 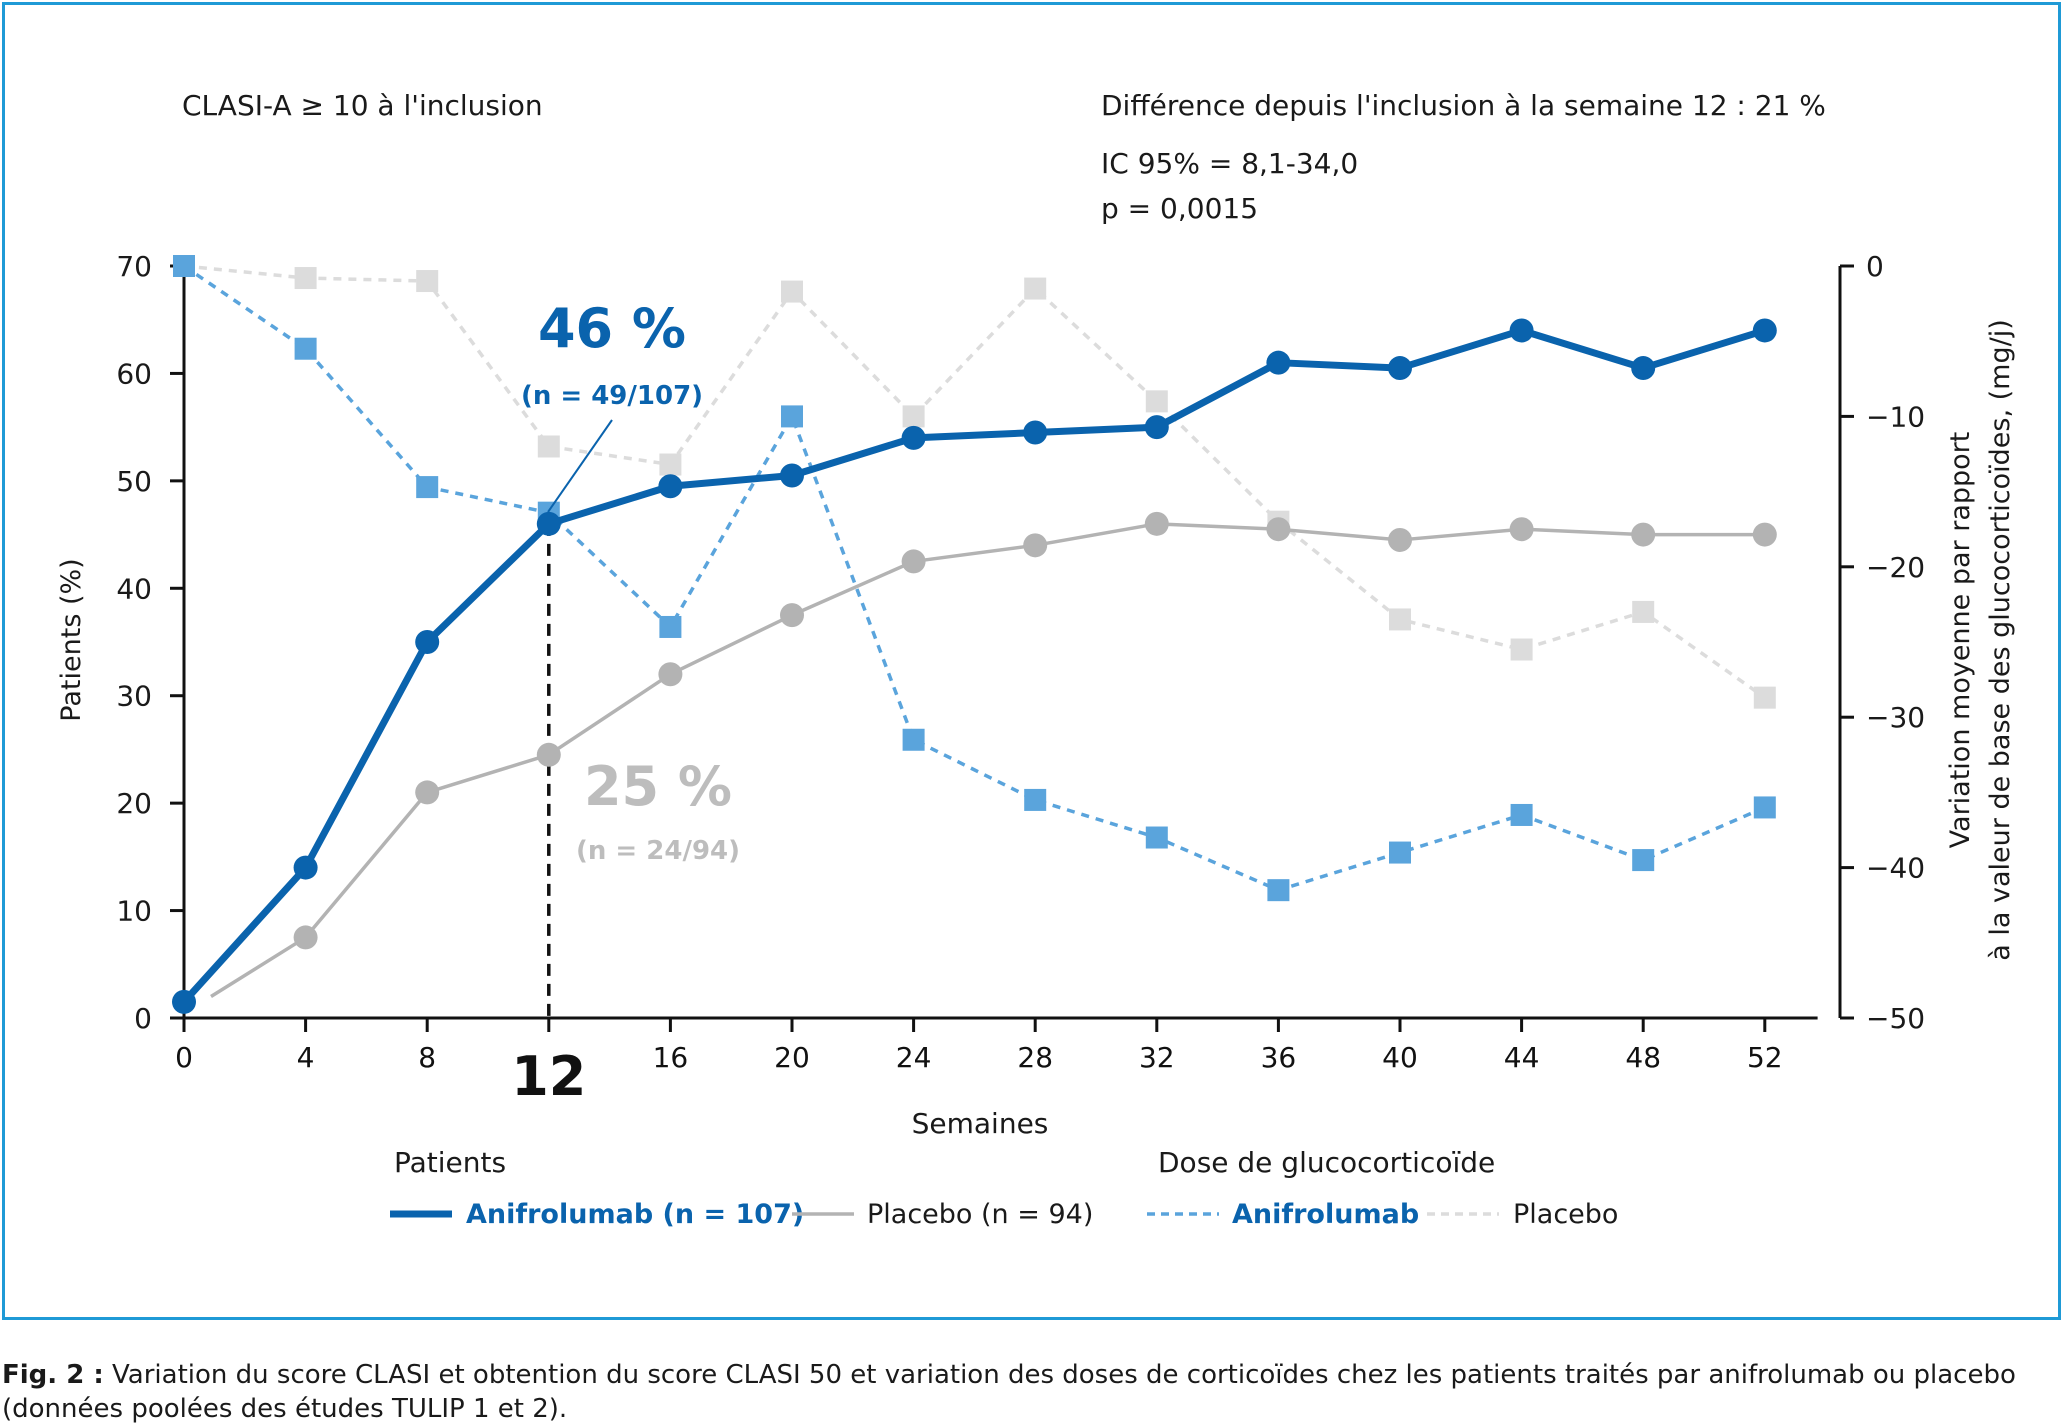 What do you see at coordinates (134, 803) in the screenshot?
I see `y-tick-label: 20` at bounding box center [134, 803].